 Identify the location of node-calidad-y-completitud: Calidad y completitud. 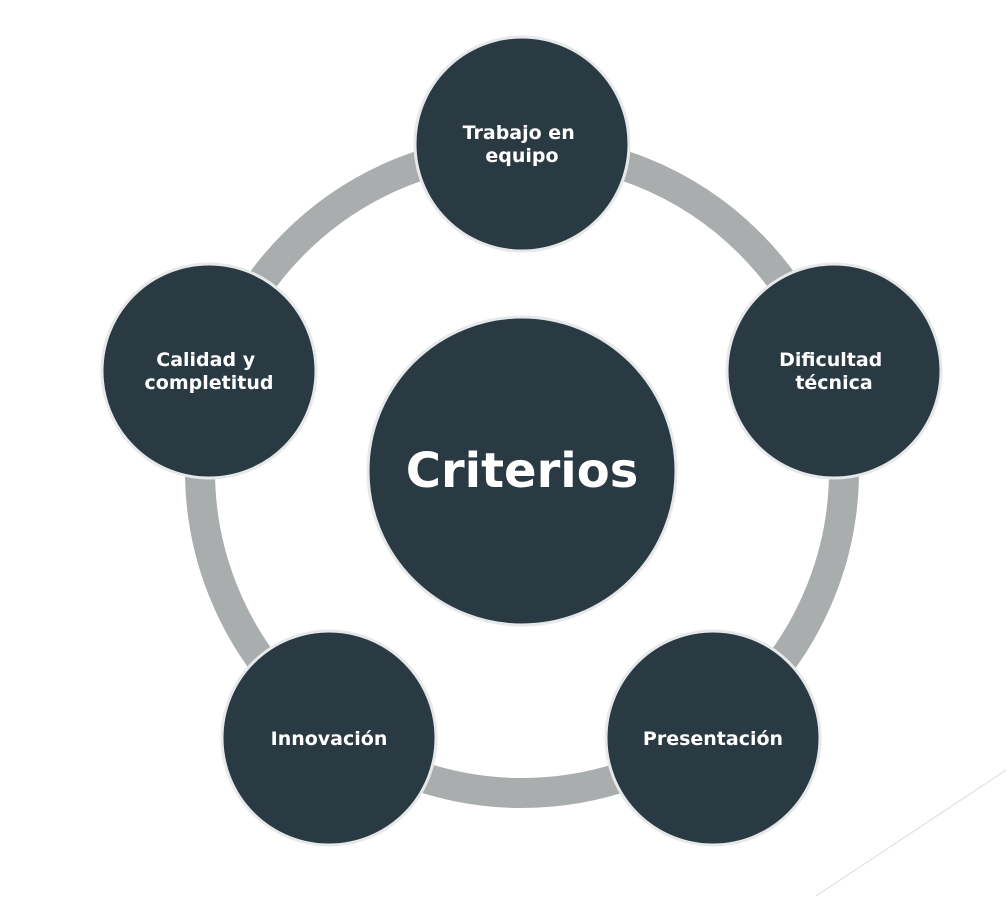
(209, 371).